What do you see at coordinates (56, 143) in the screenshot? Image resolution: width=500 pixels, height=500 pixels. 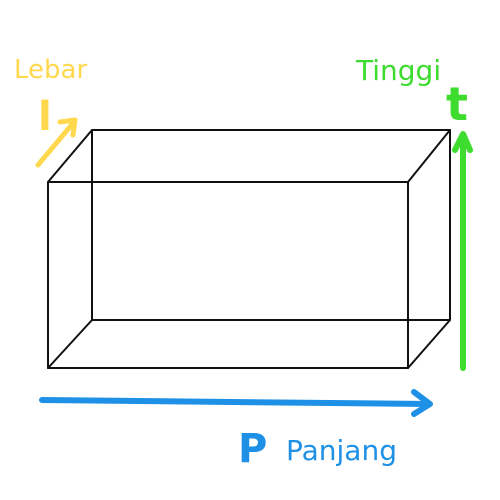 I see `width-arrow-shaft` at bounding box center [56, 143].